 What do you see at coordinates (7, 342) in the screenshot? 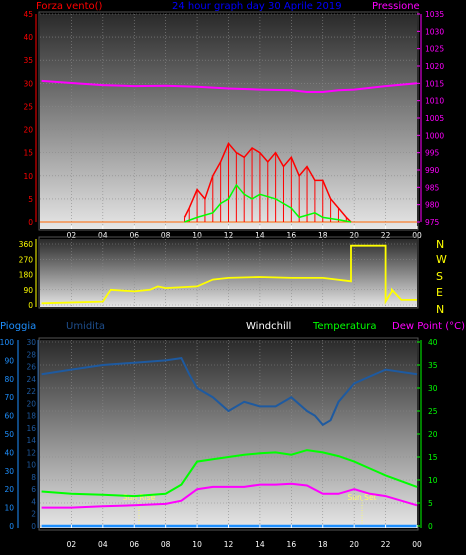
I see `y-tick-label-rain: 100` at bounding box center [7, 342].